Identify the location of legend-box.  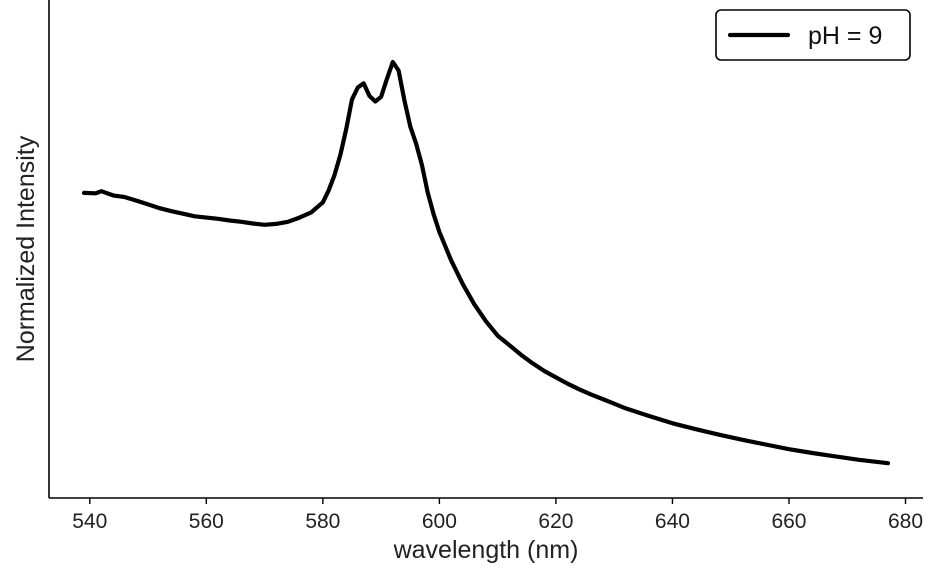
(813, 35).